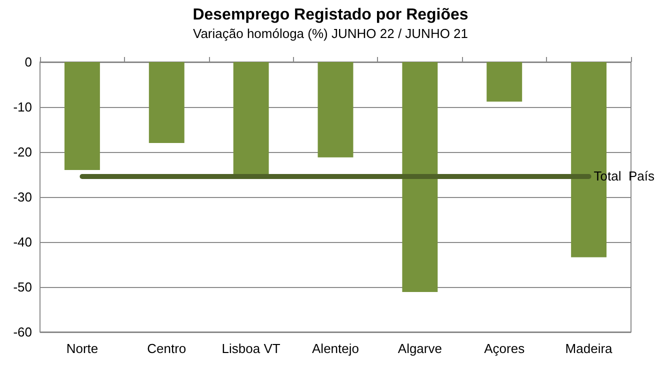 This screenshot has width=661, height=368. Describe the element at coordinates (22, 152) in the screenshot. I see `y-tick-label: -20` at that location.